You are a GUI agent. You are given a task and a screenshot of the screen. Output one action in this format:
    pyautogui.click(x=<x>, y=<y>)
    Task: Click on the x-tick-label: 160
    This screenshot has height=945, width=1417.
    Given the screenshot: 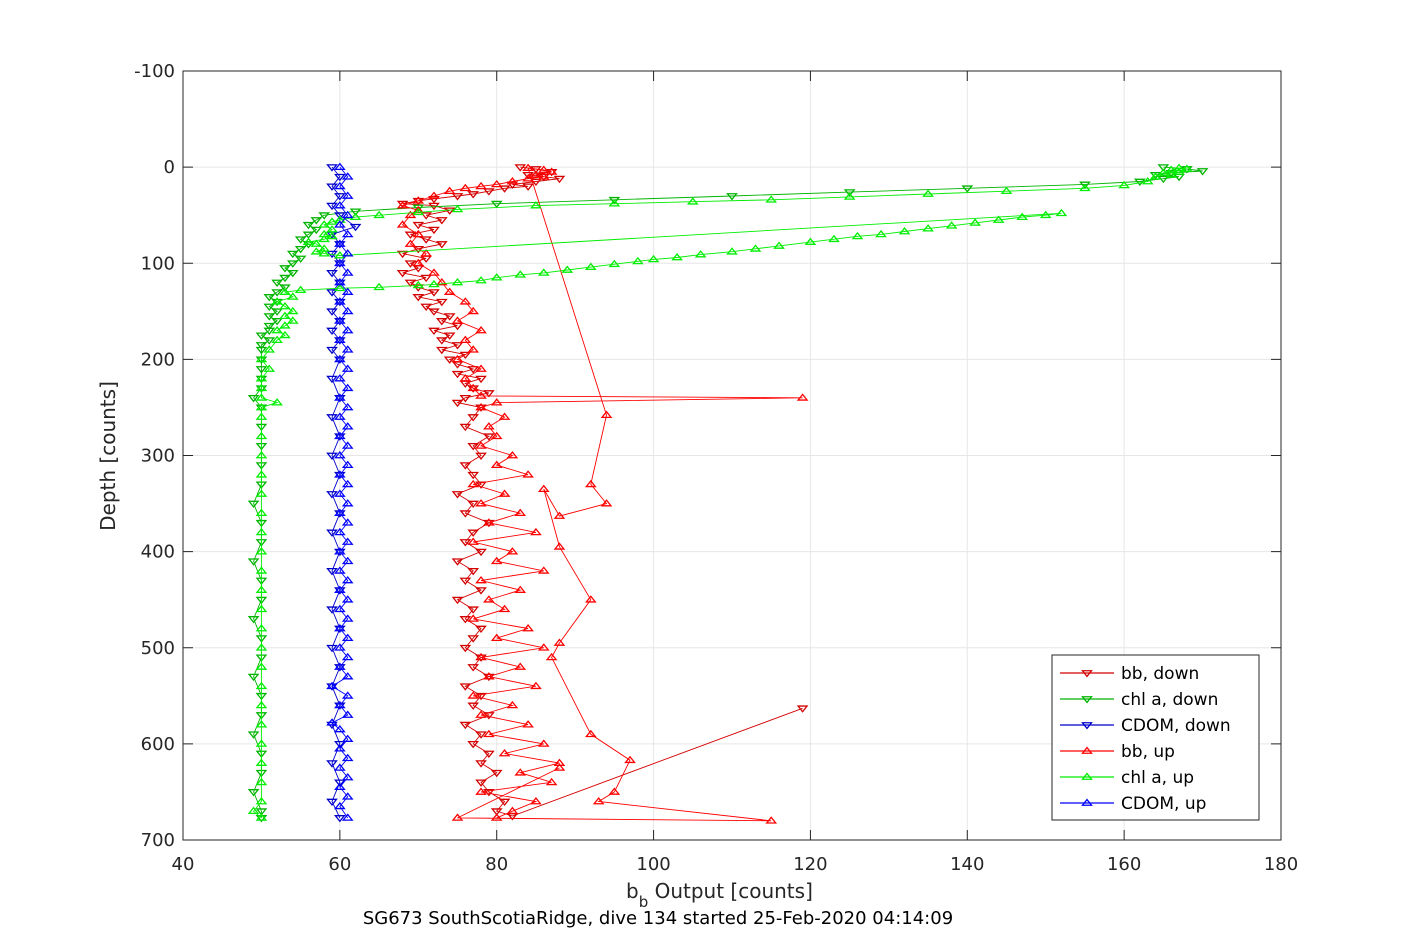 What is the action you would take?
    pyautogui.click(x=1124, y=864)
    